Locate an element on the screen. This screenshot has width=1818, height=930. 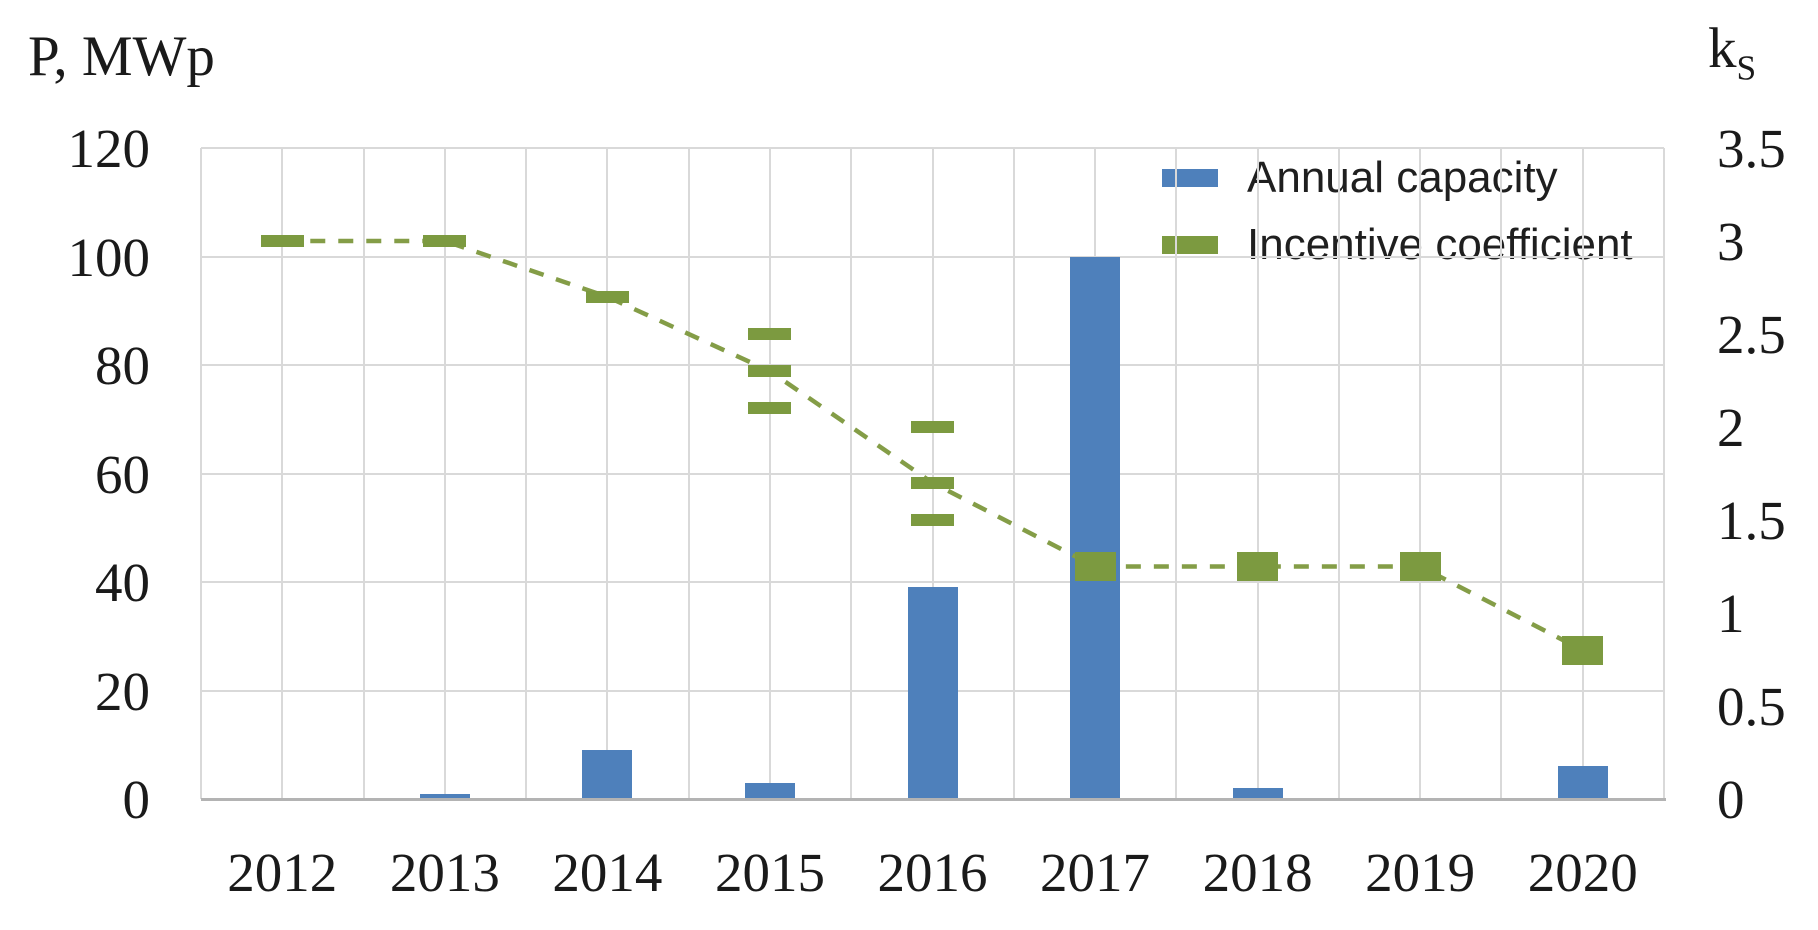
left-axis-tick-20: 20 is located at coordinates (122, 691).